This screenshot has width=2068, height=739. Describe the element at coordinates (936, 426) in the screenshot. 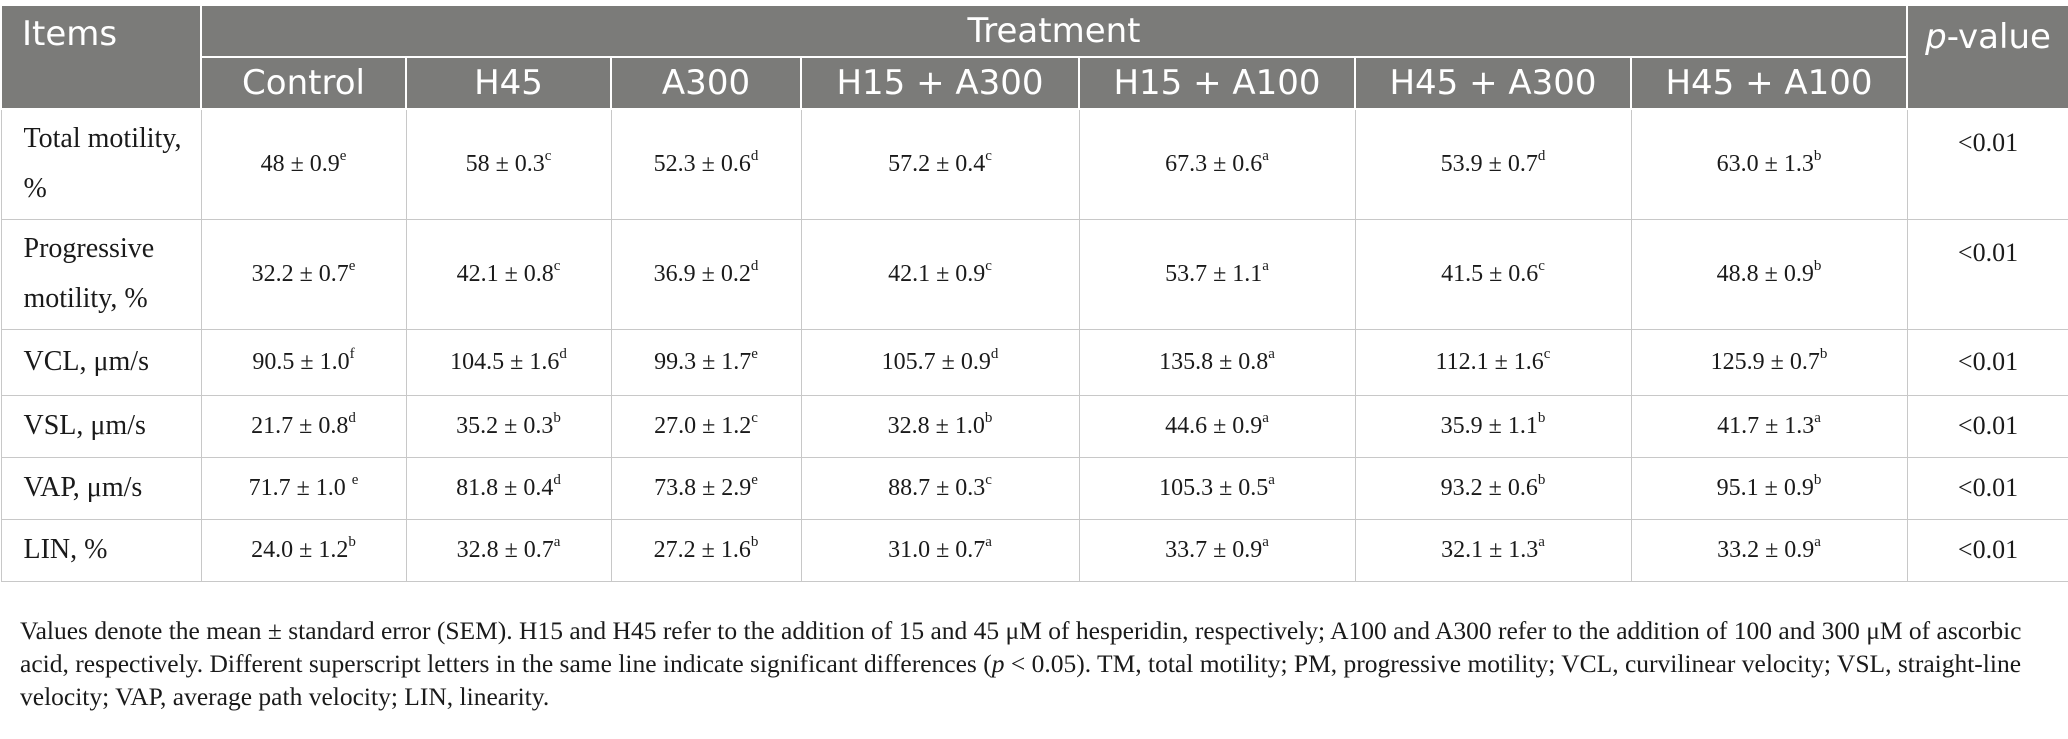

I see `cell-value: 32.8 ± 1.0` at that location.